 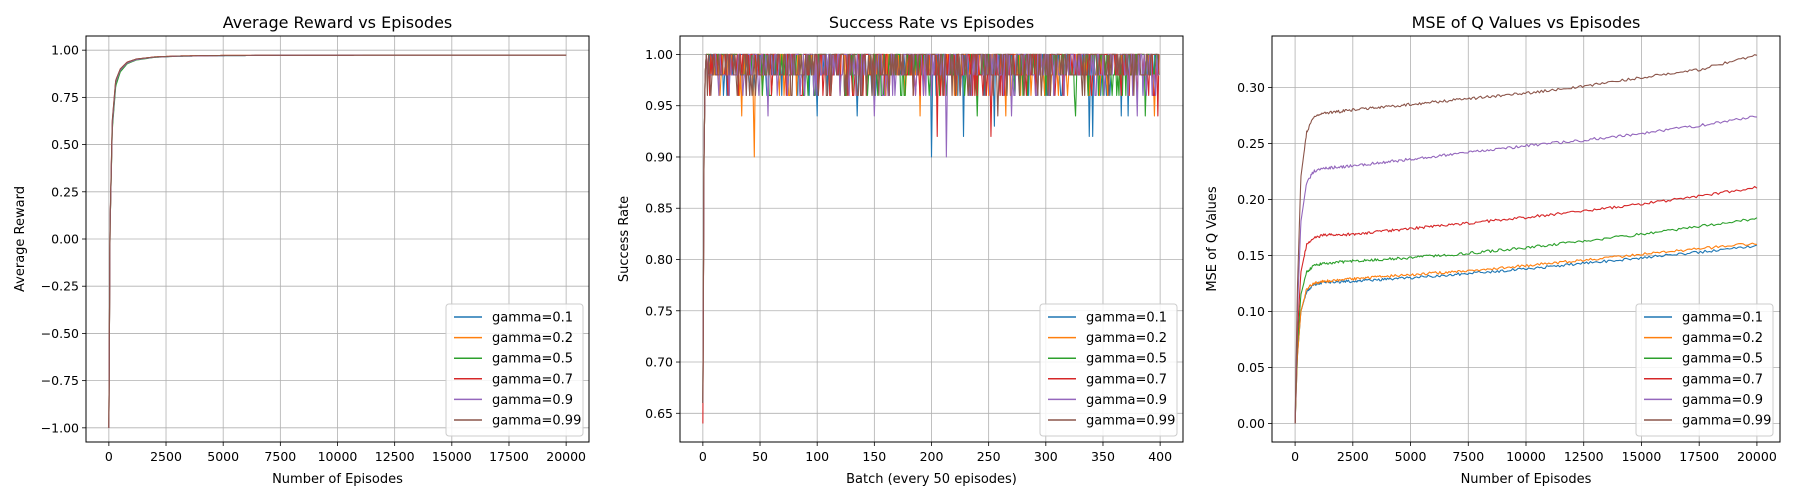 I want to click on y-tick-label: 0.85, so click(x=659, y=208).